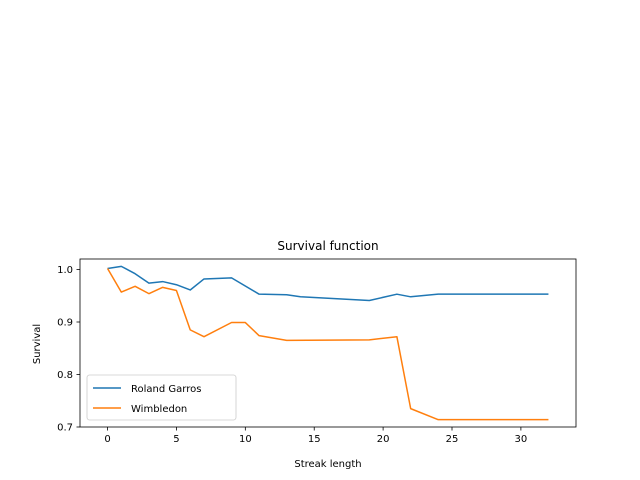 The height and width of the screenshot is (480, 640). Describe the element at coordinates (159, 409) in the screenshot. I see `legend-label: Wimbledon` at that location.